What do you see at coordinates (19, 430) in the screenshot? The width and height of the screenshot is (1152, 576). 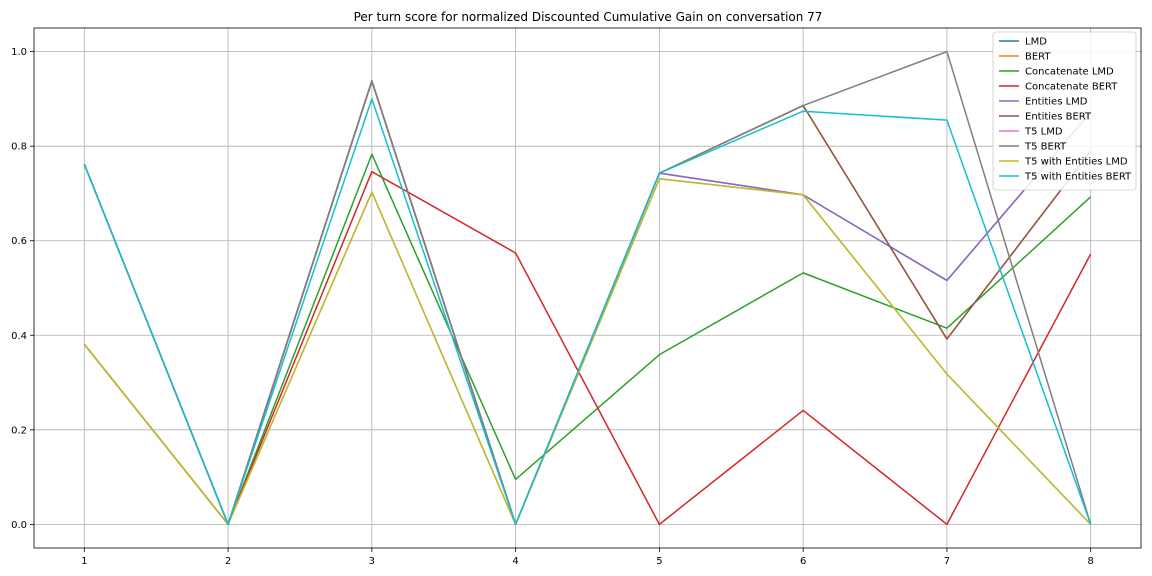 I see `y-tick-label: 0.2` at bounding box center [19, 430].